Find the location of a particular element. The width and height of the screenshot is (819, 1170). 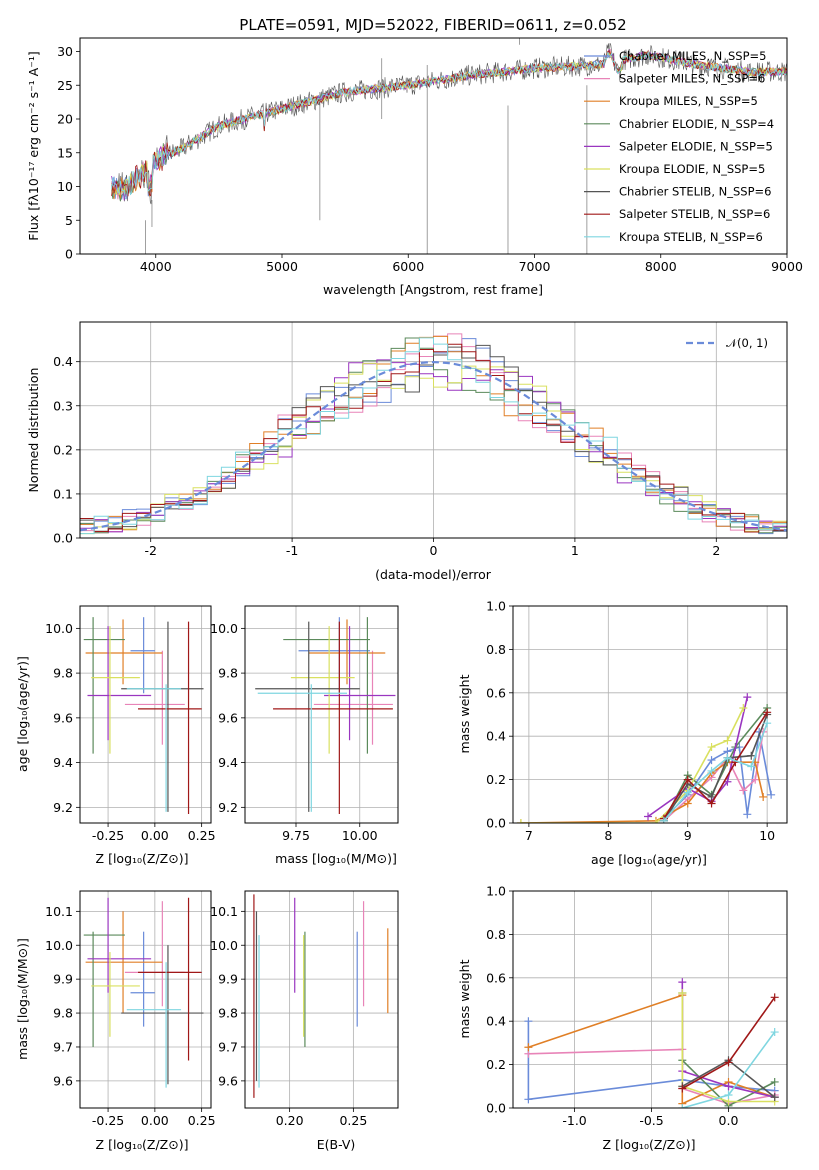

y-tick-label: 20 is located at coordinates (65, 119).